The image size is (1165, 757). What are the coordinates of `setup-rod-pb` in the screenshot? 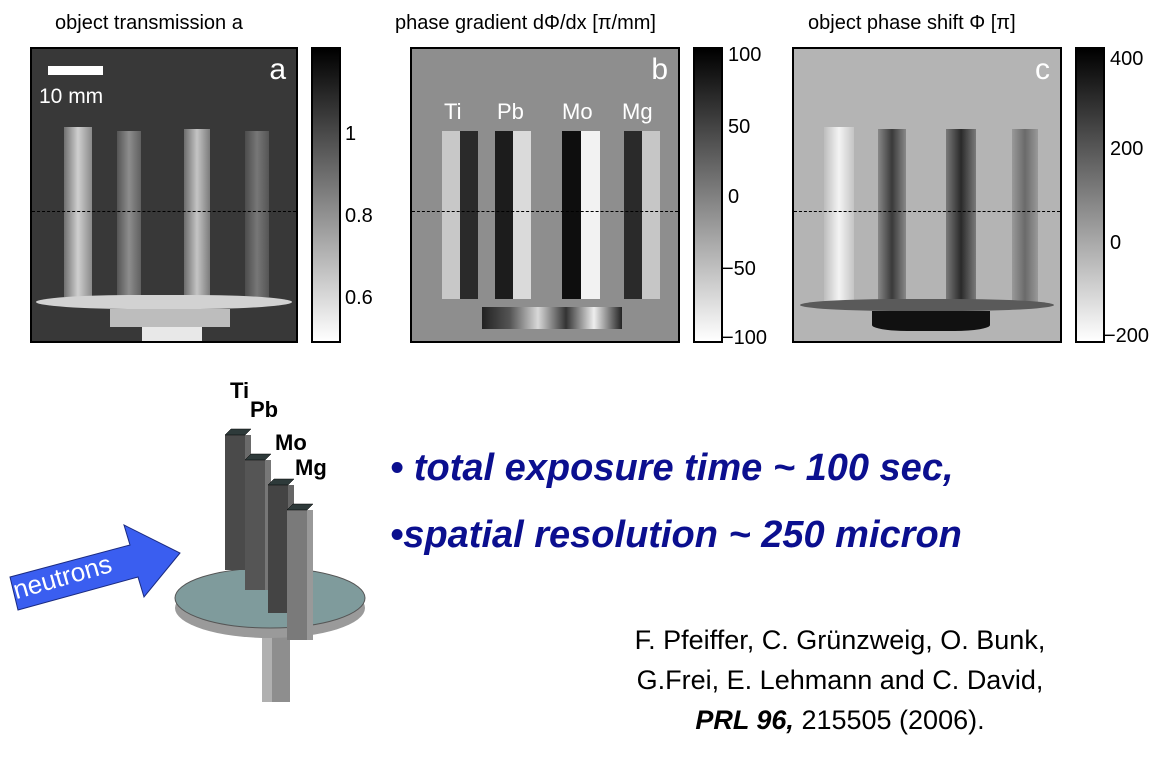 It's located at (258, 521).